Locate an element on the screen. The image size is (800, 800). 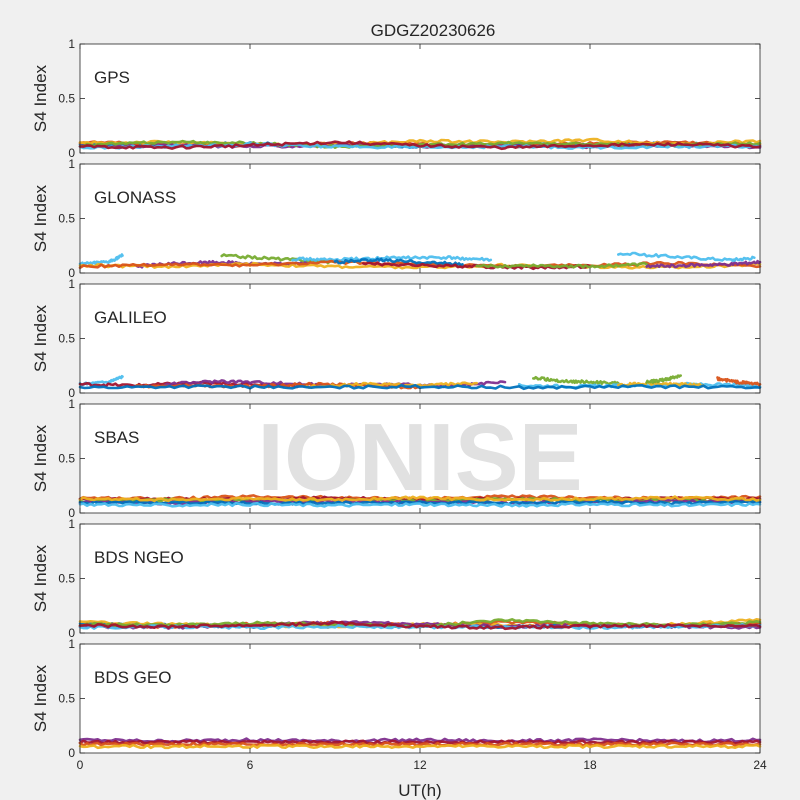
panel-label: GLONASS is located at coordinates (135, 197).